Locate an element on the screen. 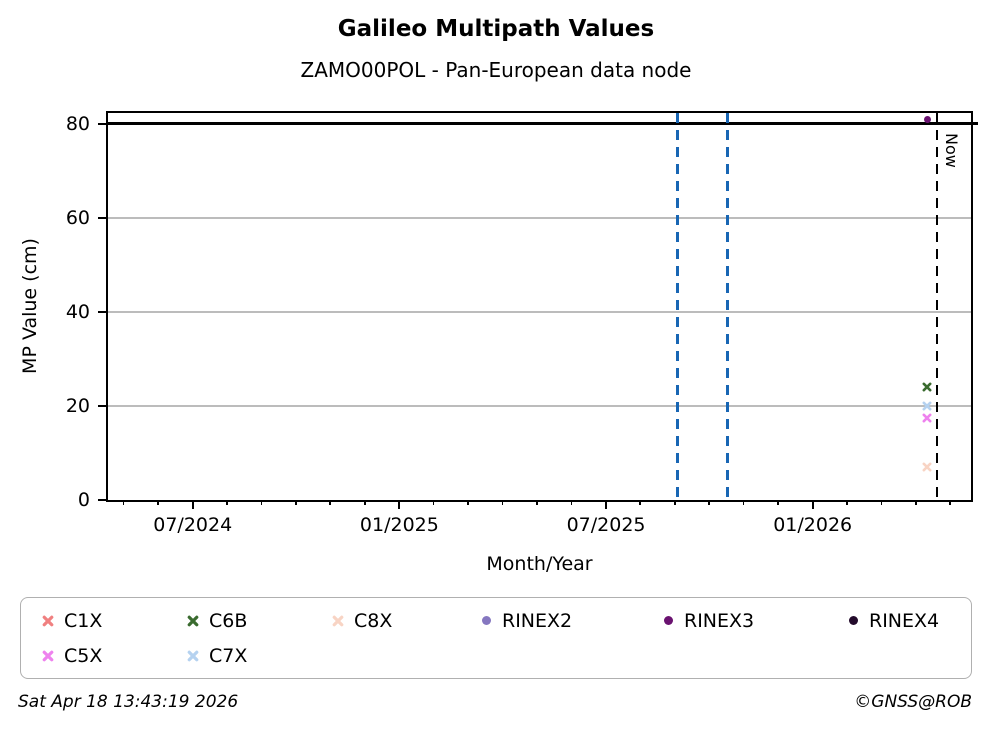 This screenshot has height=734, width=992. legend-label-c6b: C6B is located at coordinates (228, 620).